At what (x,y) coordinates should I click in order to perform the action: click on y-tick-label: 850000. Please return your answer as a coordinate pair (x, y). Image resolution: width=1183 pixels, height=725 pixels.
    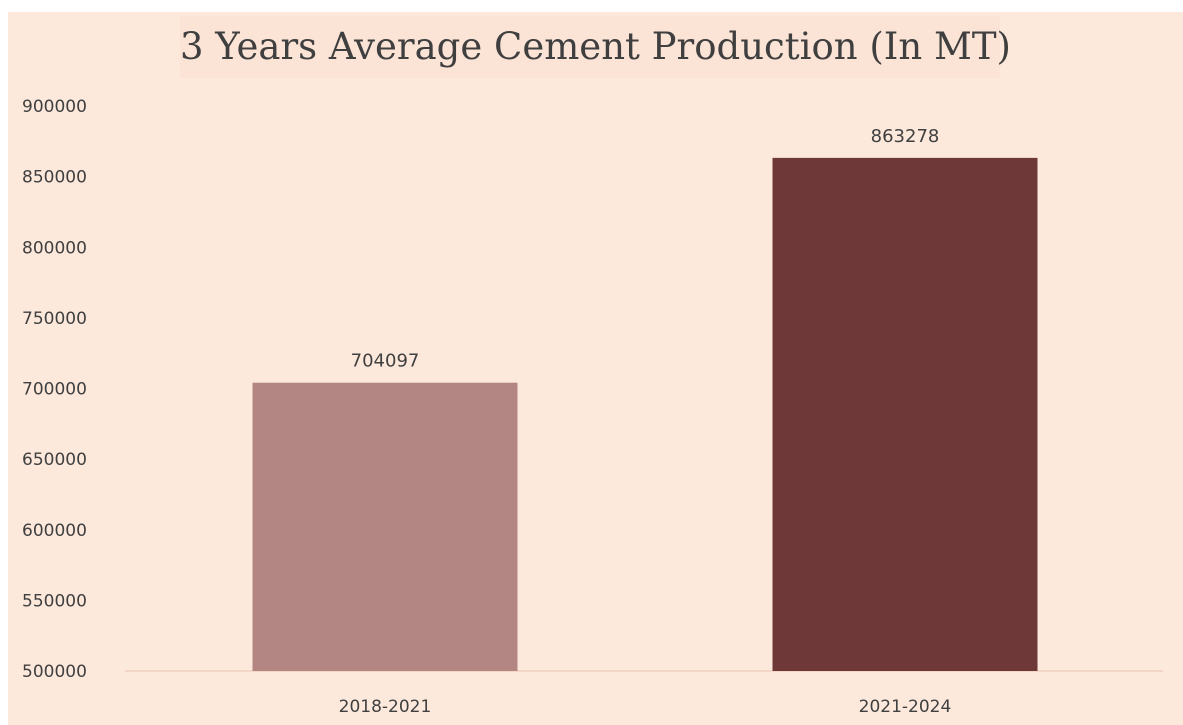
    Looking at the image, I should click on (54, 178).